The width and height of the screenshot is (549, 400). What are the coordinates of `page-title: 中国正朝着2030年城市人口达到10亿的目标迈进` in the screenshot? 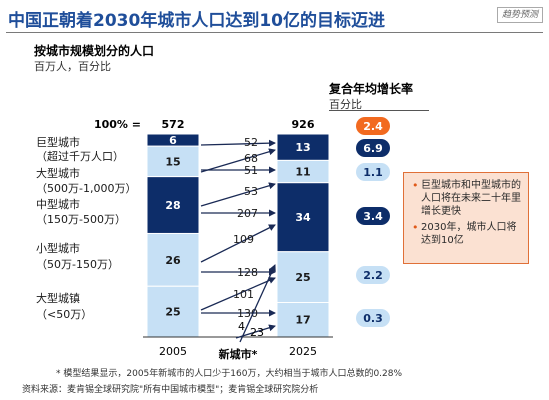 It's located at (196, 21).